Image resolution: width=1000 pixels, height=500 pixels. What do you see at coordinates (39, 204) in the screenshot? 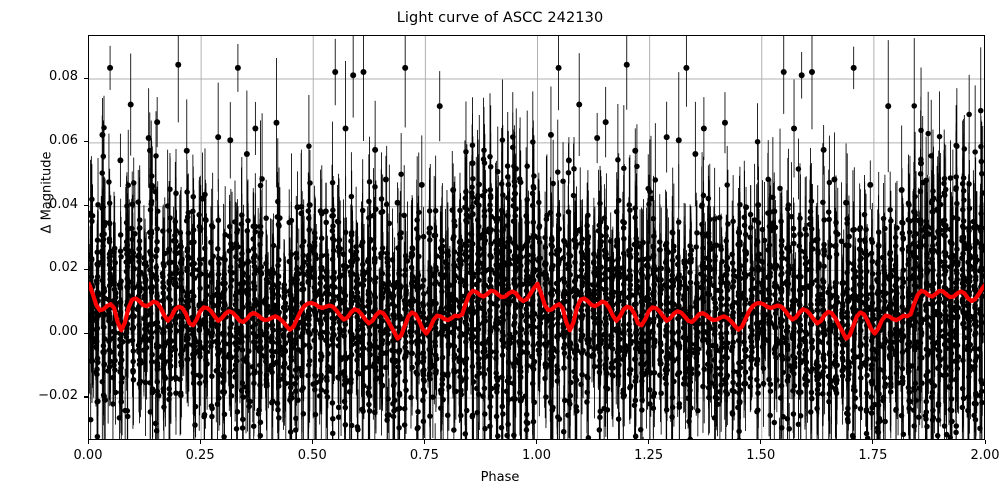
I see `y-tick-label: 0.04` at bounding box center [39, 204].